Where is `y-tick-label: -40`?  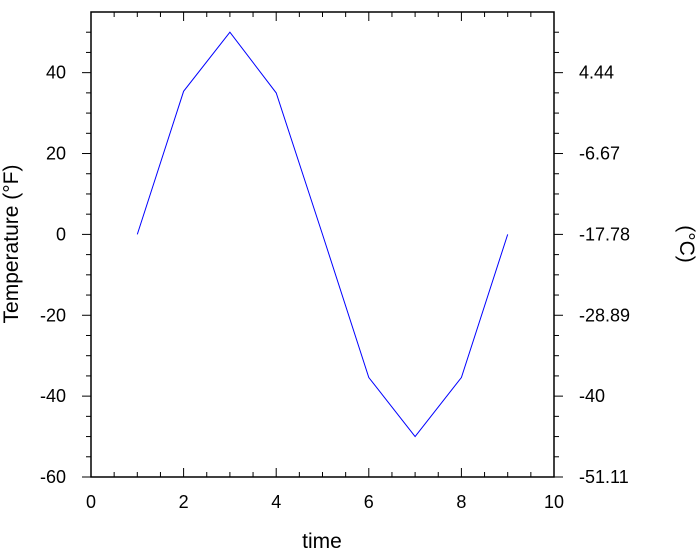 y-tick-label: -40 is located at coordinates (53, 396).